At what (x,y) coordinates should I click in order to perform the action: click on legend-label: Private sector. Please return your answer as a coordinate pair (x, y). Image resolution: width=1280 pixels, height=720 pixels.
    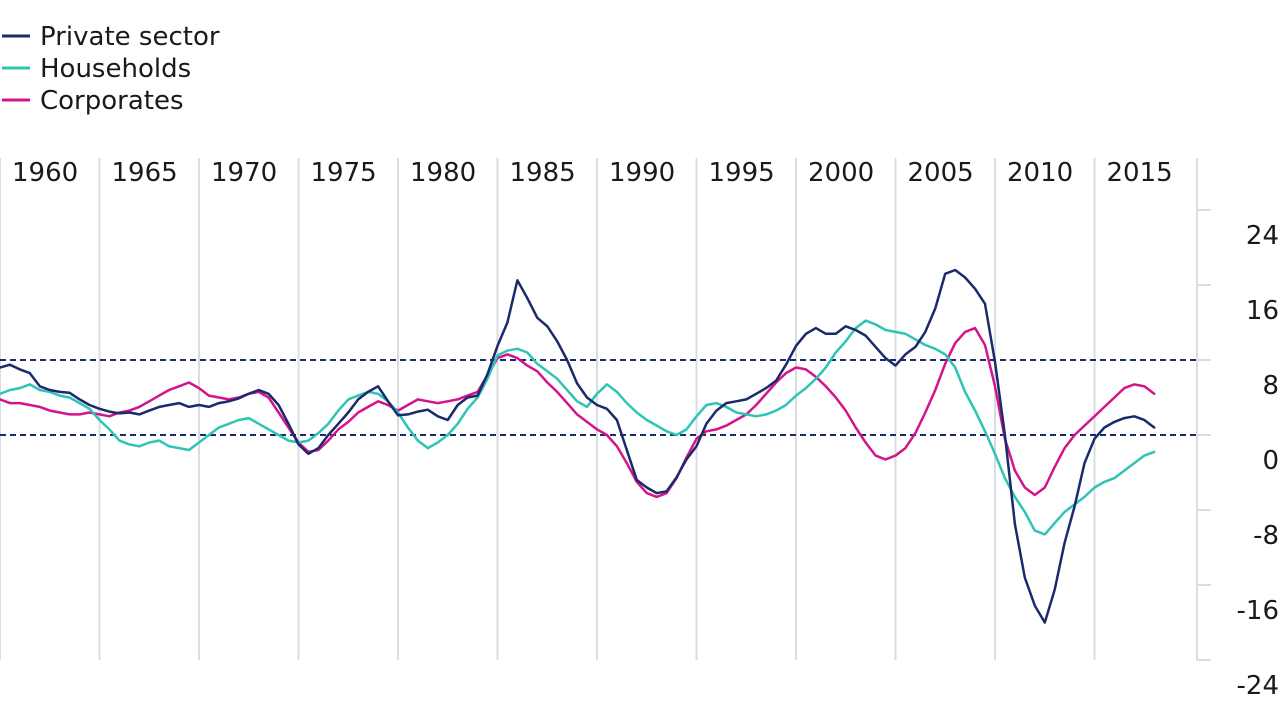
    Looking at the image, I should click on (130, 37).